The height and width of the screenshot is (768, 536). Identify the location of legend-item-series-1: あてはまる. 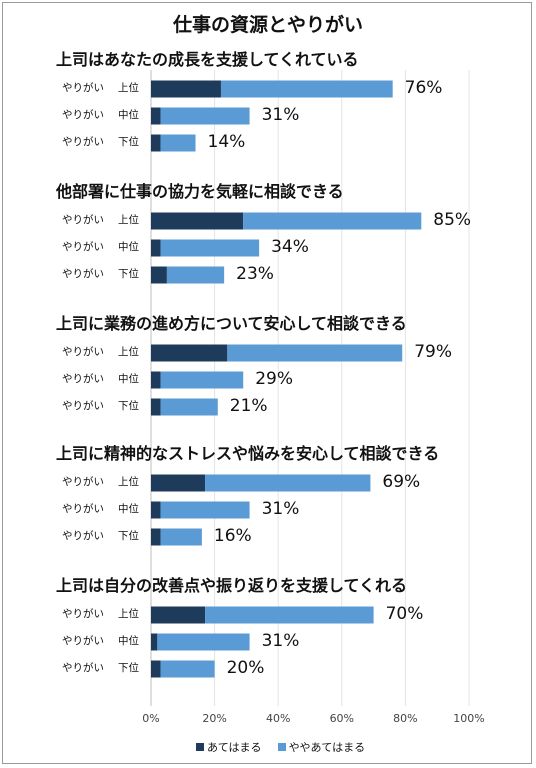
(229, 747).